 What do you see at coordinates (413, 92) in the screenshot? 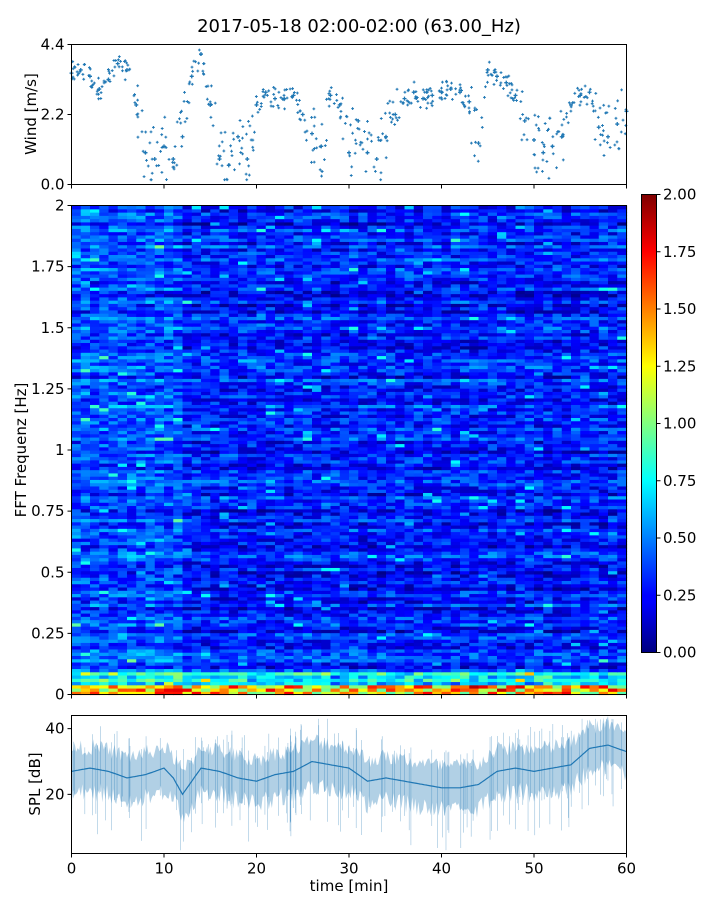
I see `wind-point` at bounding box center [413, 92].